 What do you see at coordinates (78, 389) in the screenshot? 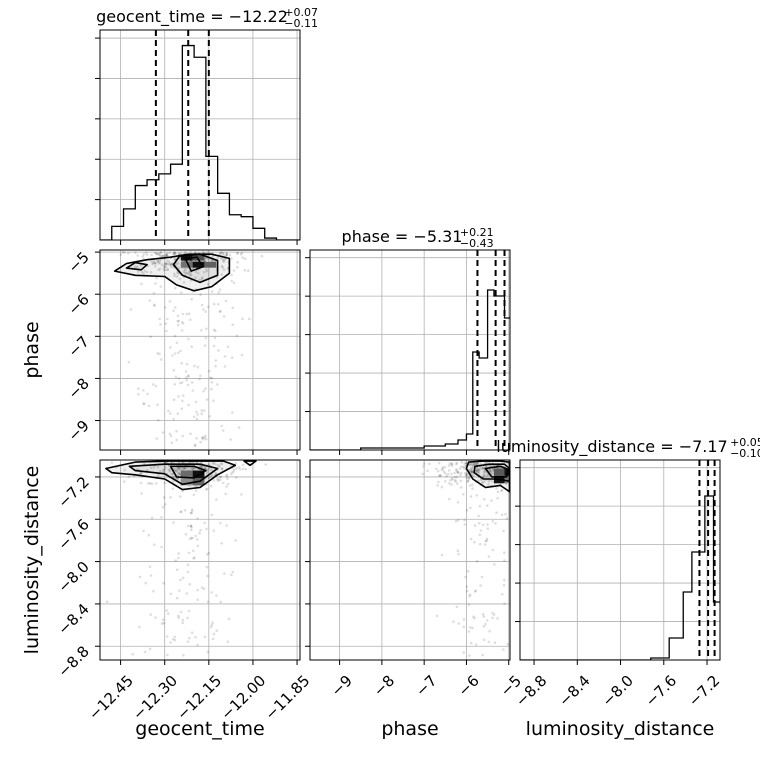
I see `y-tick-label: −8` at bounding box center [78, 389].